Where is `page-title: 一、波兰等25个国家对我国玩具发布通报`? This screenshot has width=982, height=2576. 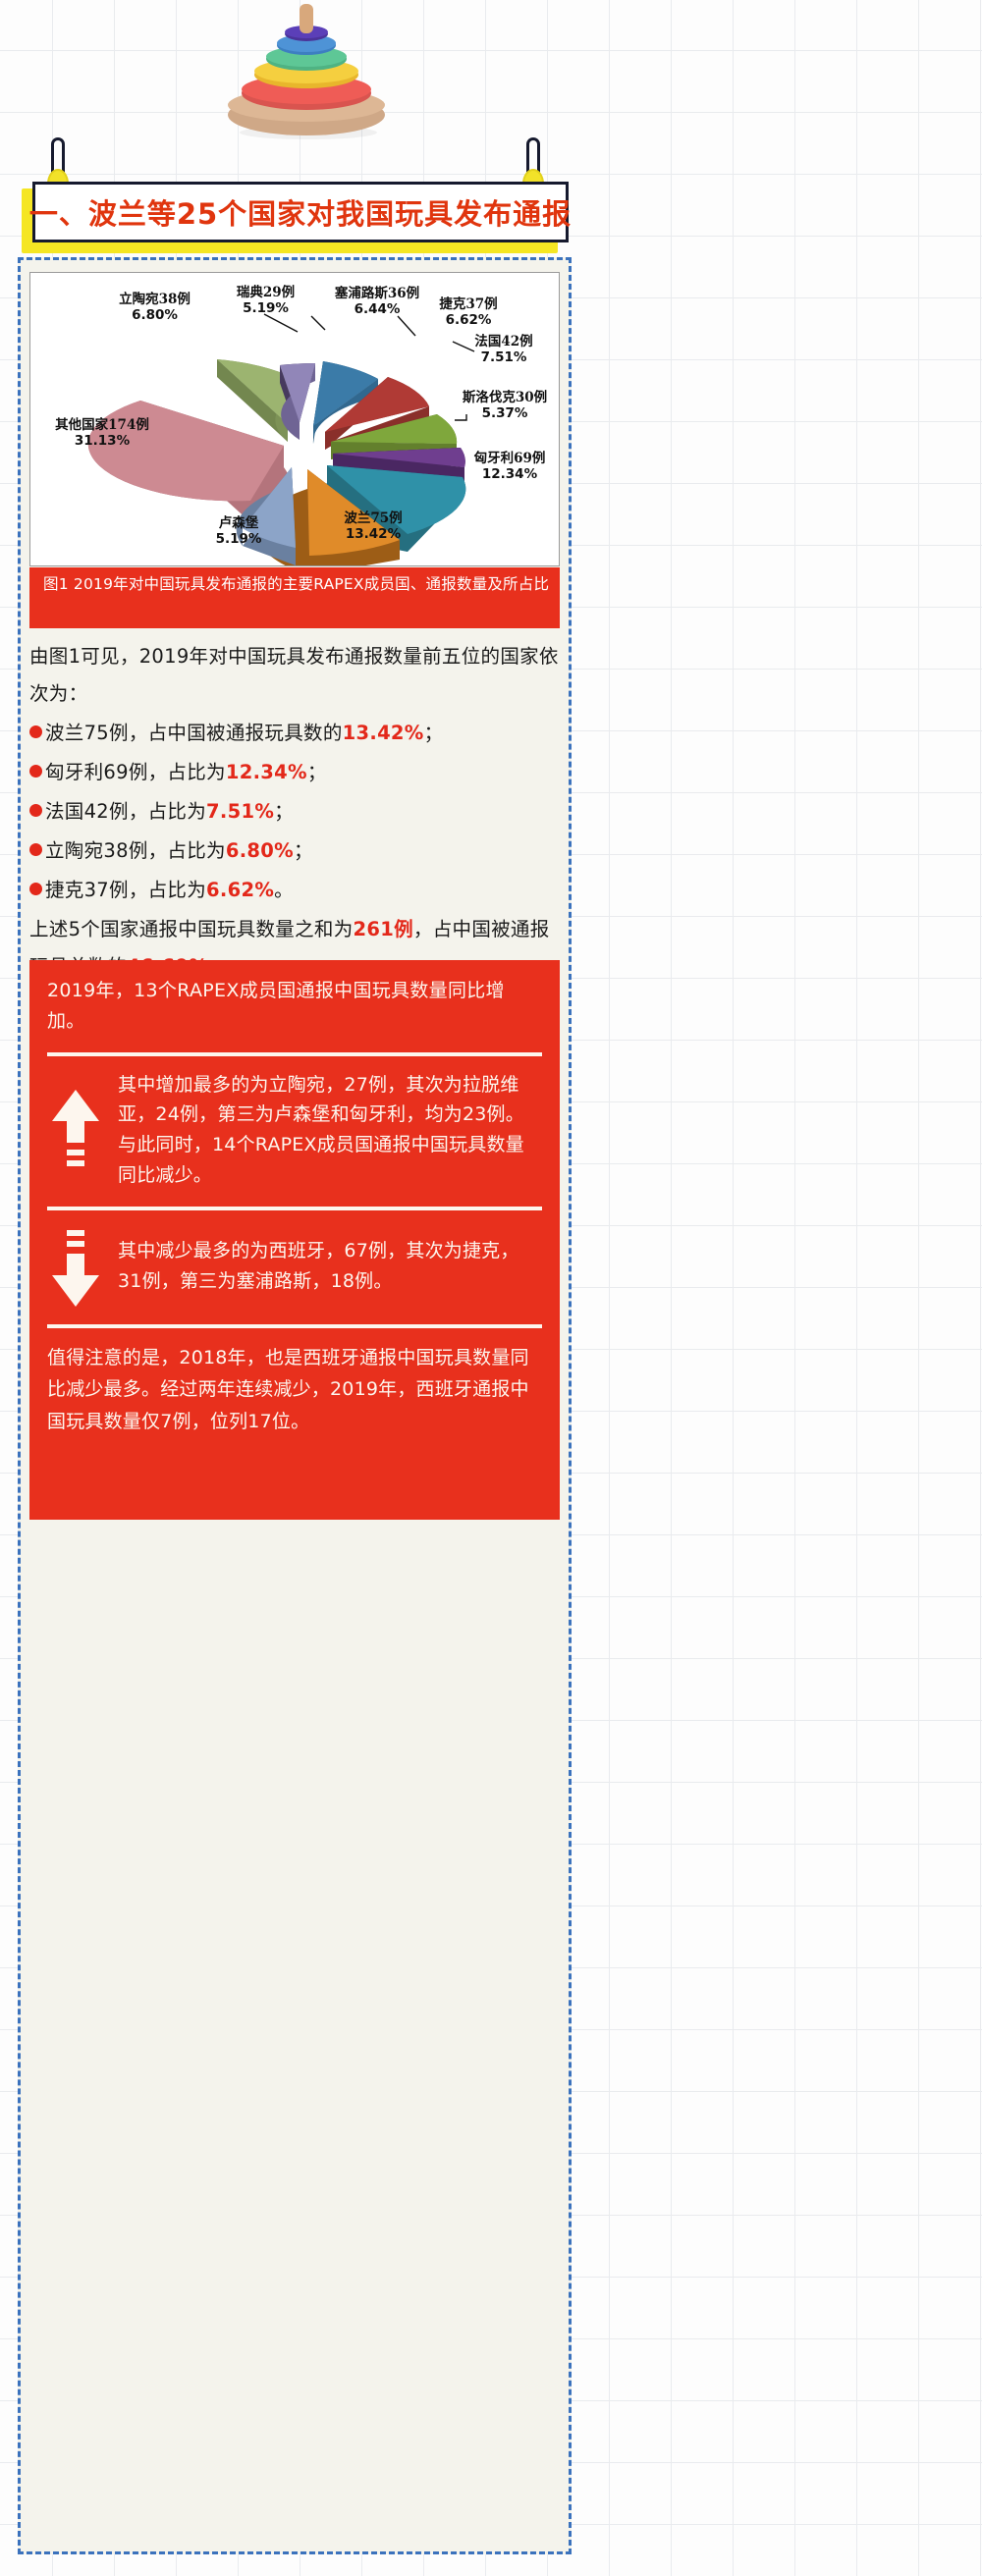 page-title: 一、波兰等25个国家对我国玩具发布通报 is located at coordinates (300, 214).